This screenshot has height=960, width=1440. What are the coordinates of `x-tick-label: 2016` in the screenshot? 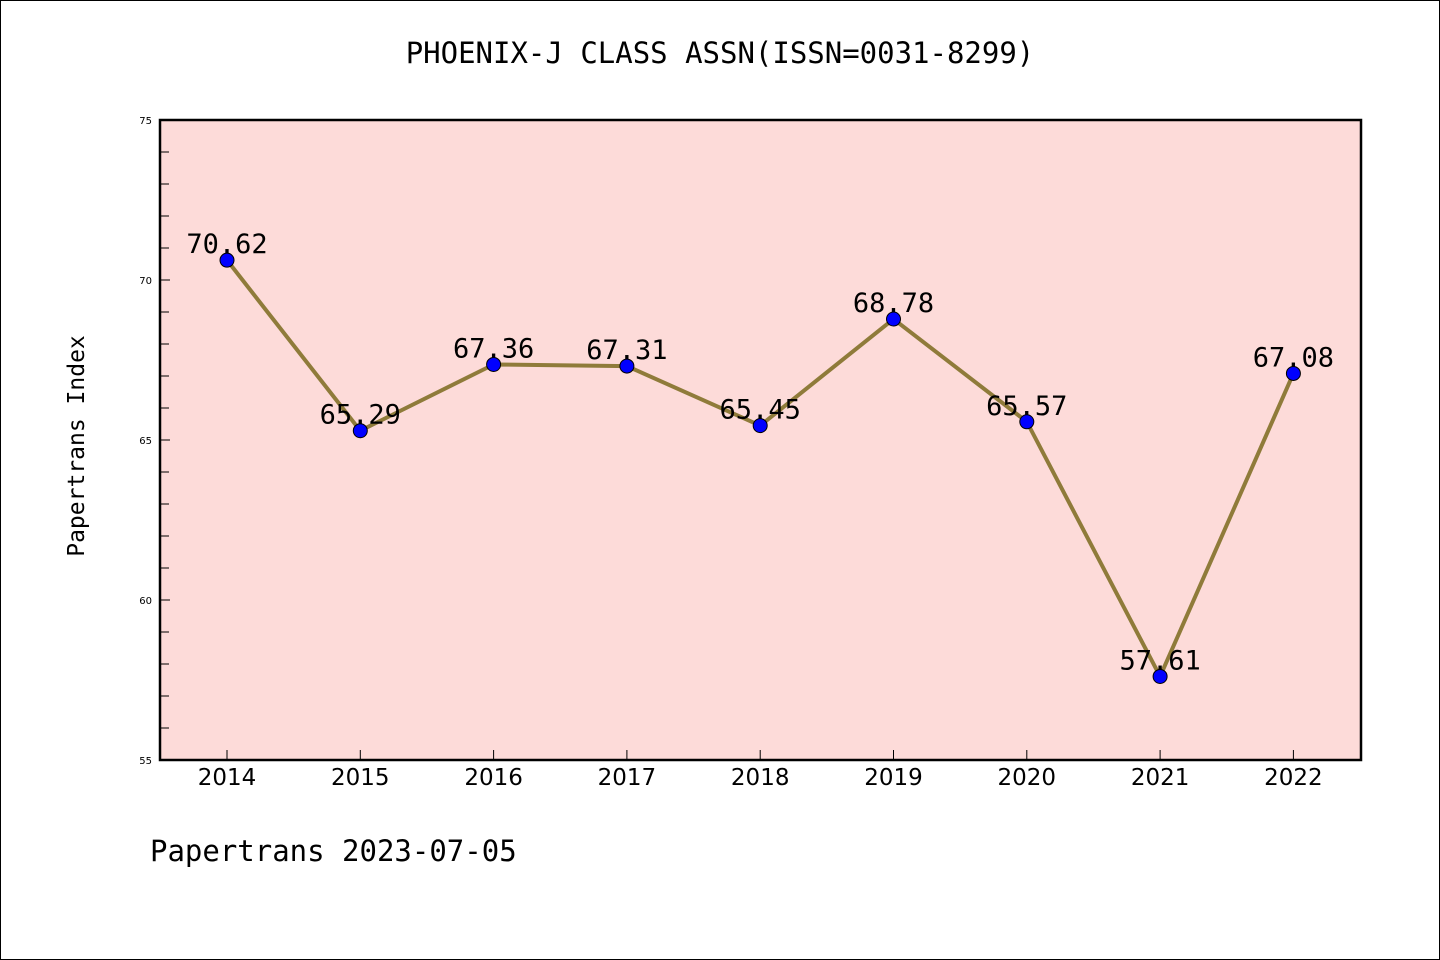 It's located at (493, 778).